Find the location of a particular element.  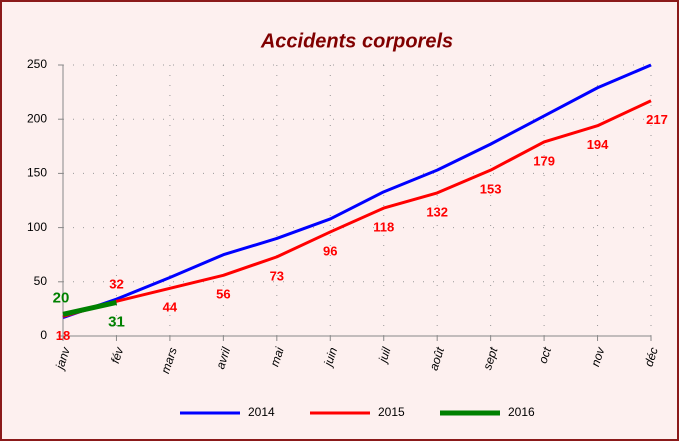

legend-label: 2014 is located at coordinates (261, 412).